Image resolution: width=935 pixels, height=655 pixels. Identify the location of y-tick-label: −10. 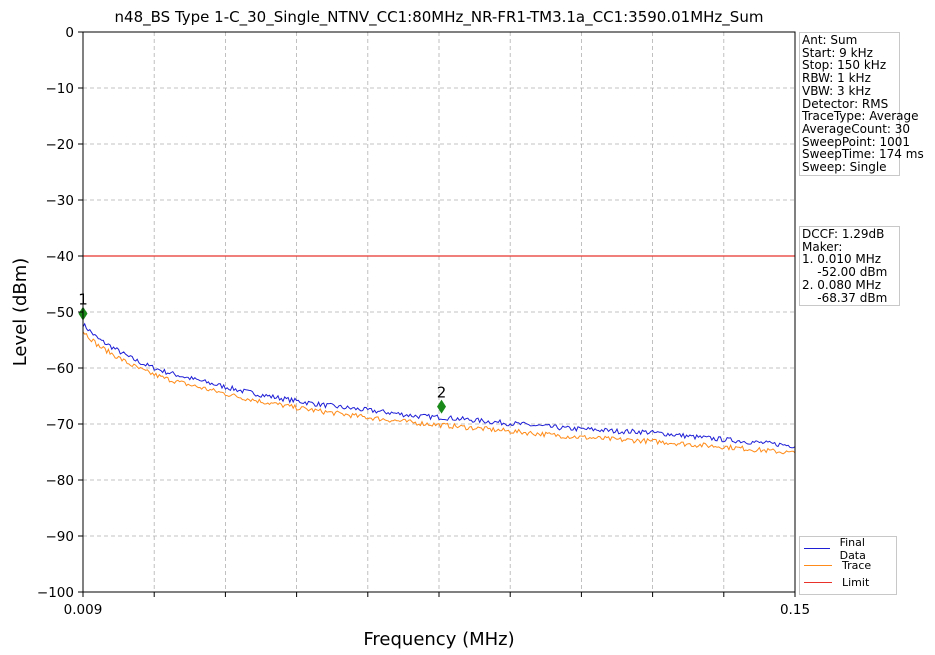
(60, 89).